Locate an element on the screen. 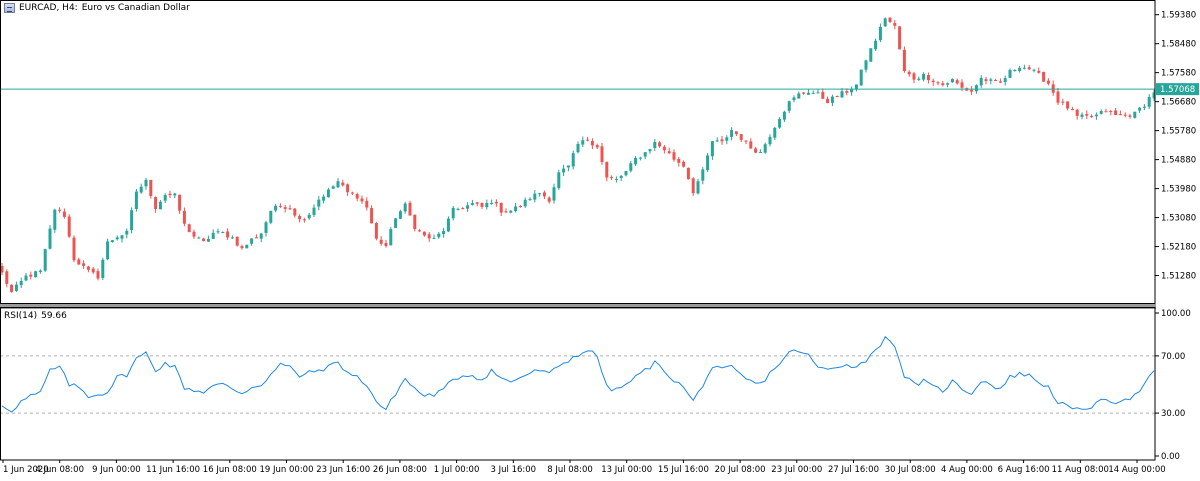 The width and height of the screenshot is (1200, 481). time-tick-label: 15 Jul 16:00 is located at coordinates (683, 470).